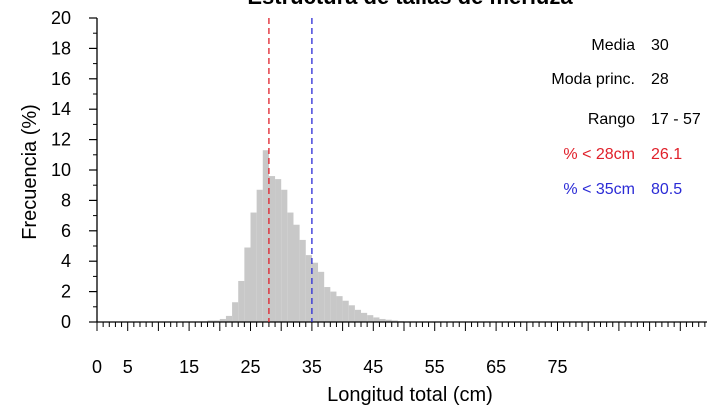 The height and width of the screenshot is (407, 707). Describe the element at coordinates (66, 200) in the screenshot. I see `y-tick-label: 8` at that location.